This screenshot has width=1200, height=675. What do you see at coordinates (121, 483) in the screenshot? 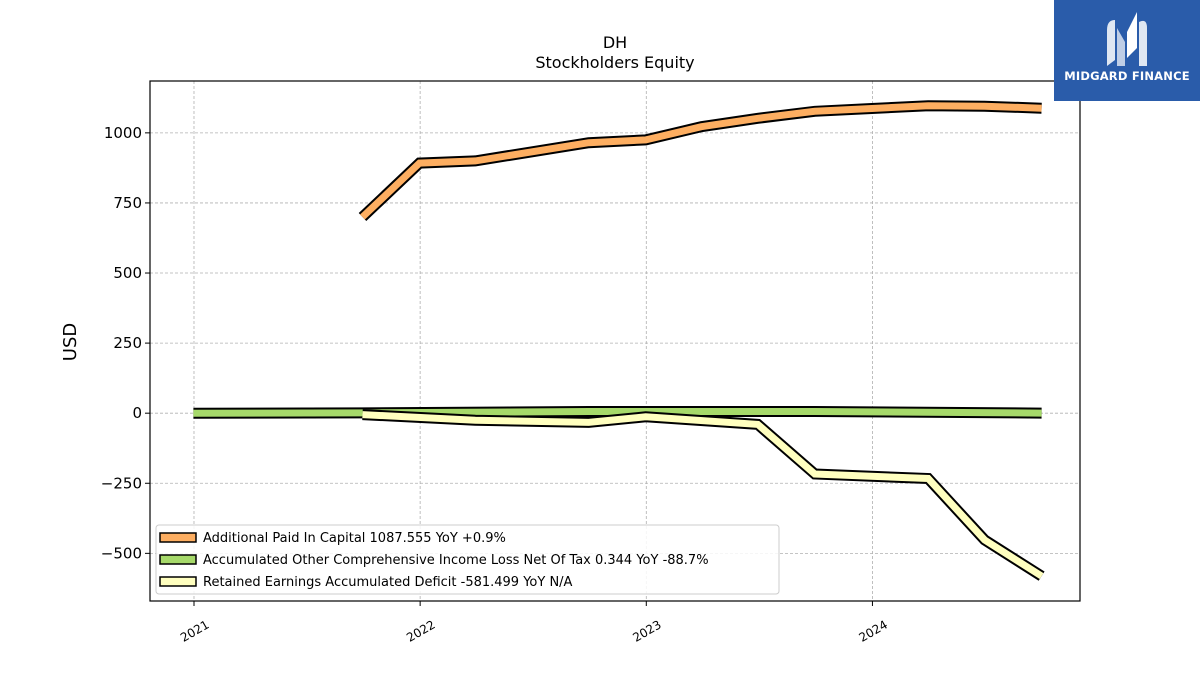
I see `y-tick-label: −250` at bounding box center [121, 483].